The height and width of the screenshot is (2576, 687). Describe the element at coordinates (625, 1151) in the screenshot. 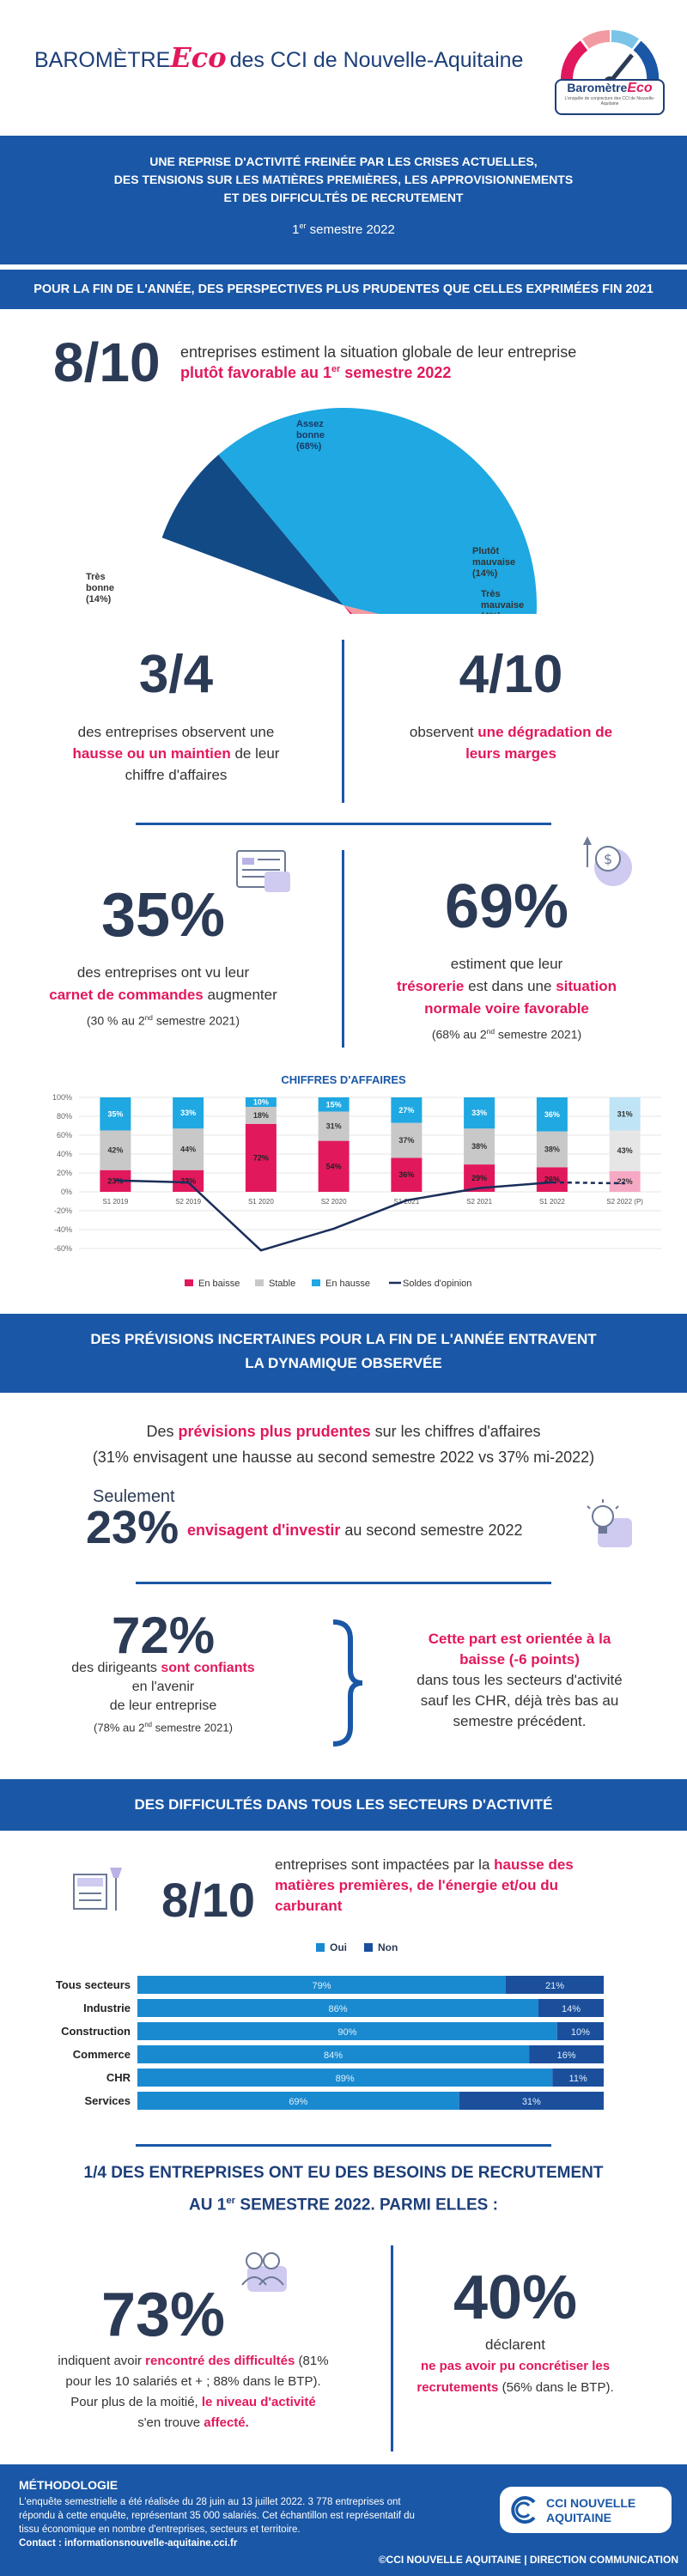

I see `bar-label: 43%` at that location.